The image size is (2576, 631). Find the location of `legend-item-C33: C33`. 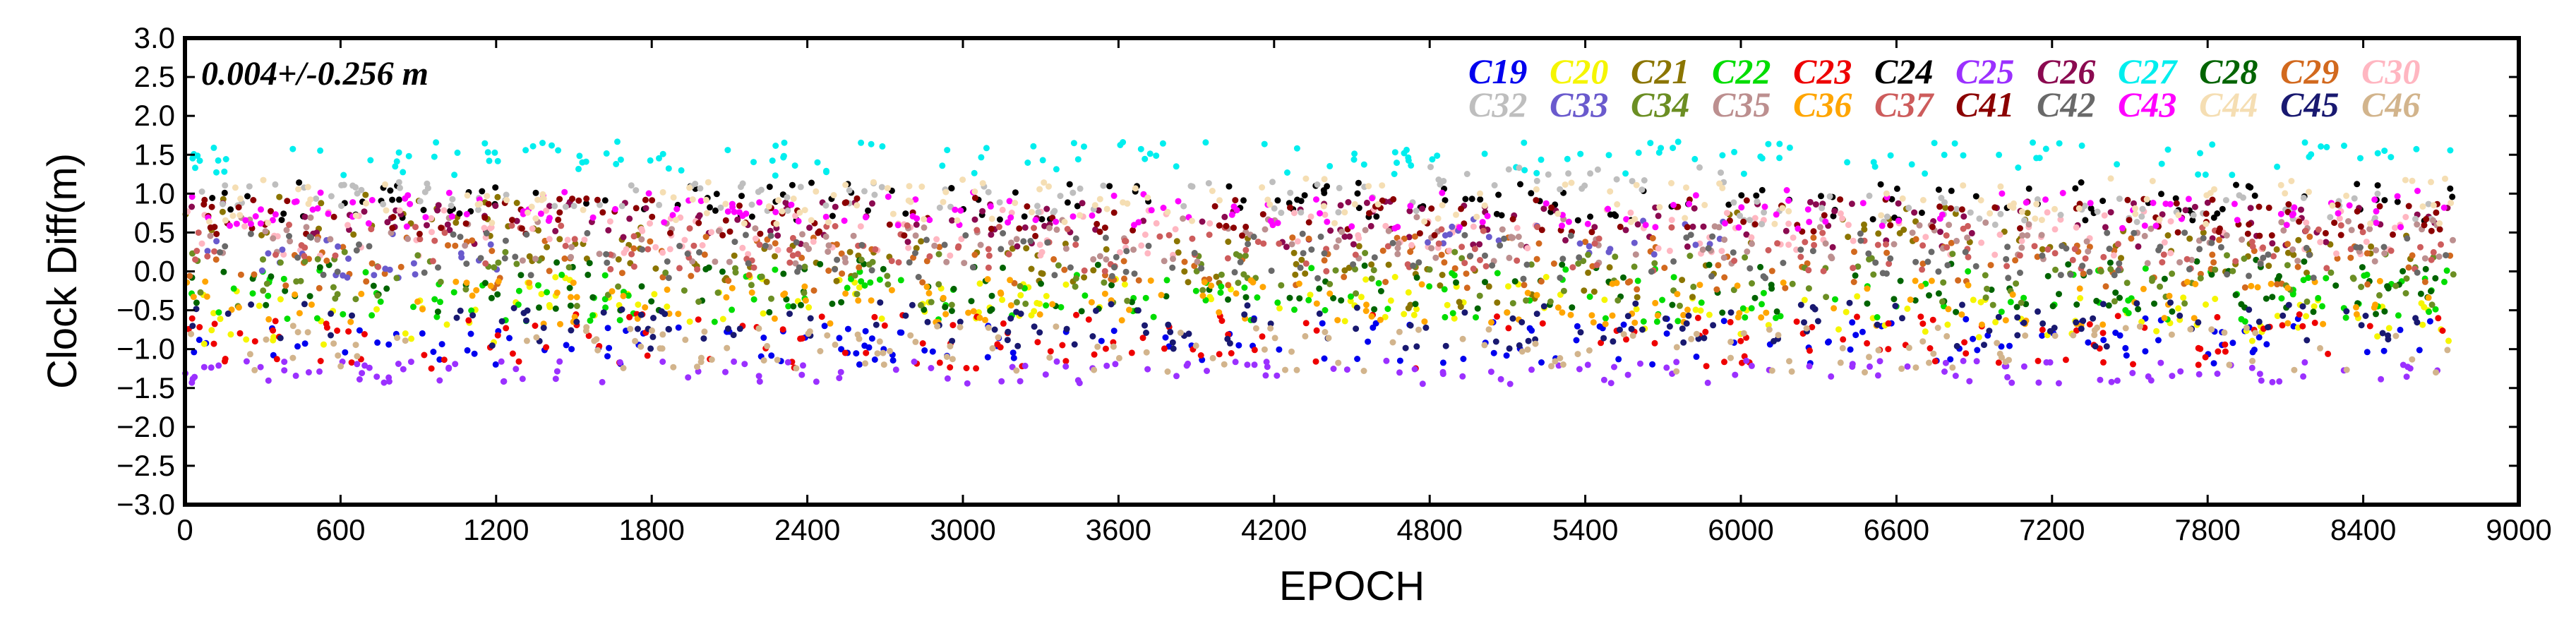

legend-item-C33: C33 is located at coordinates (1579, 104).